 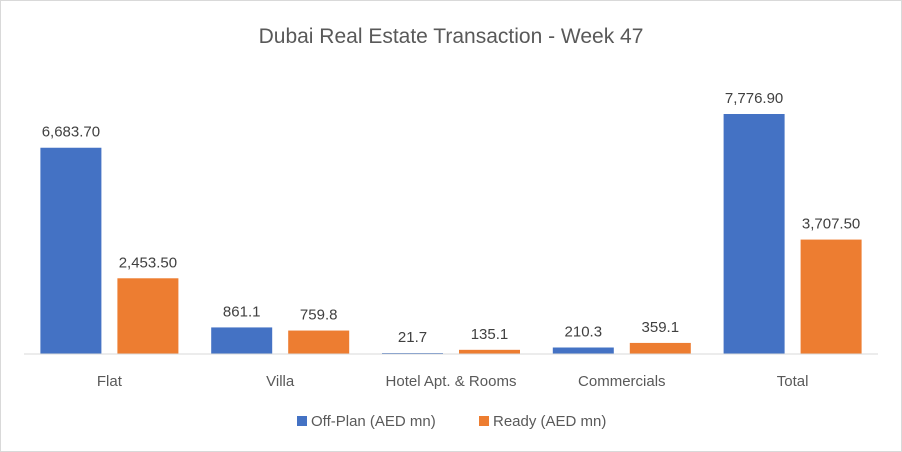 I want to click on data-label-ready-1: 759.8, so click(x=319, y=315).